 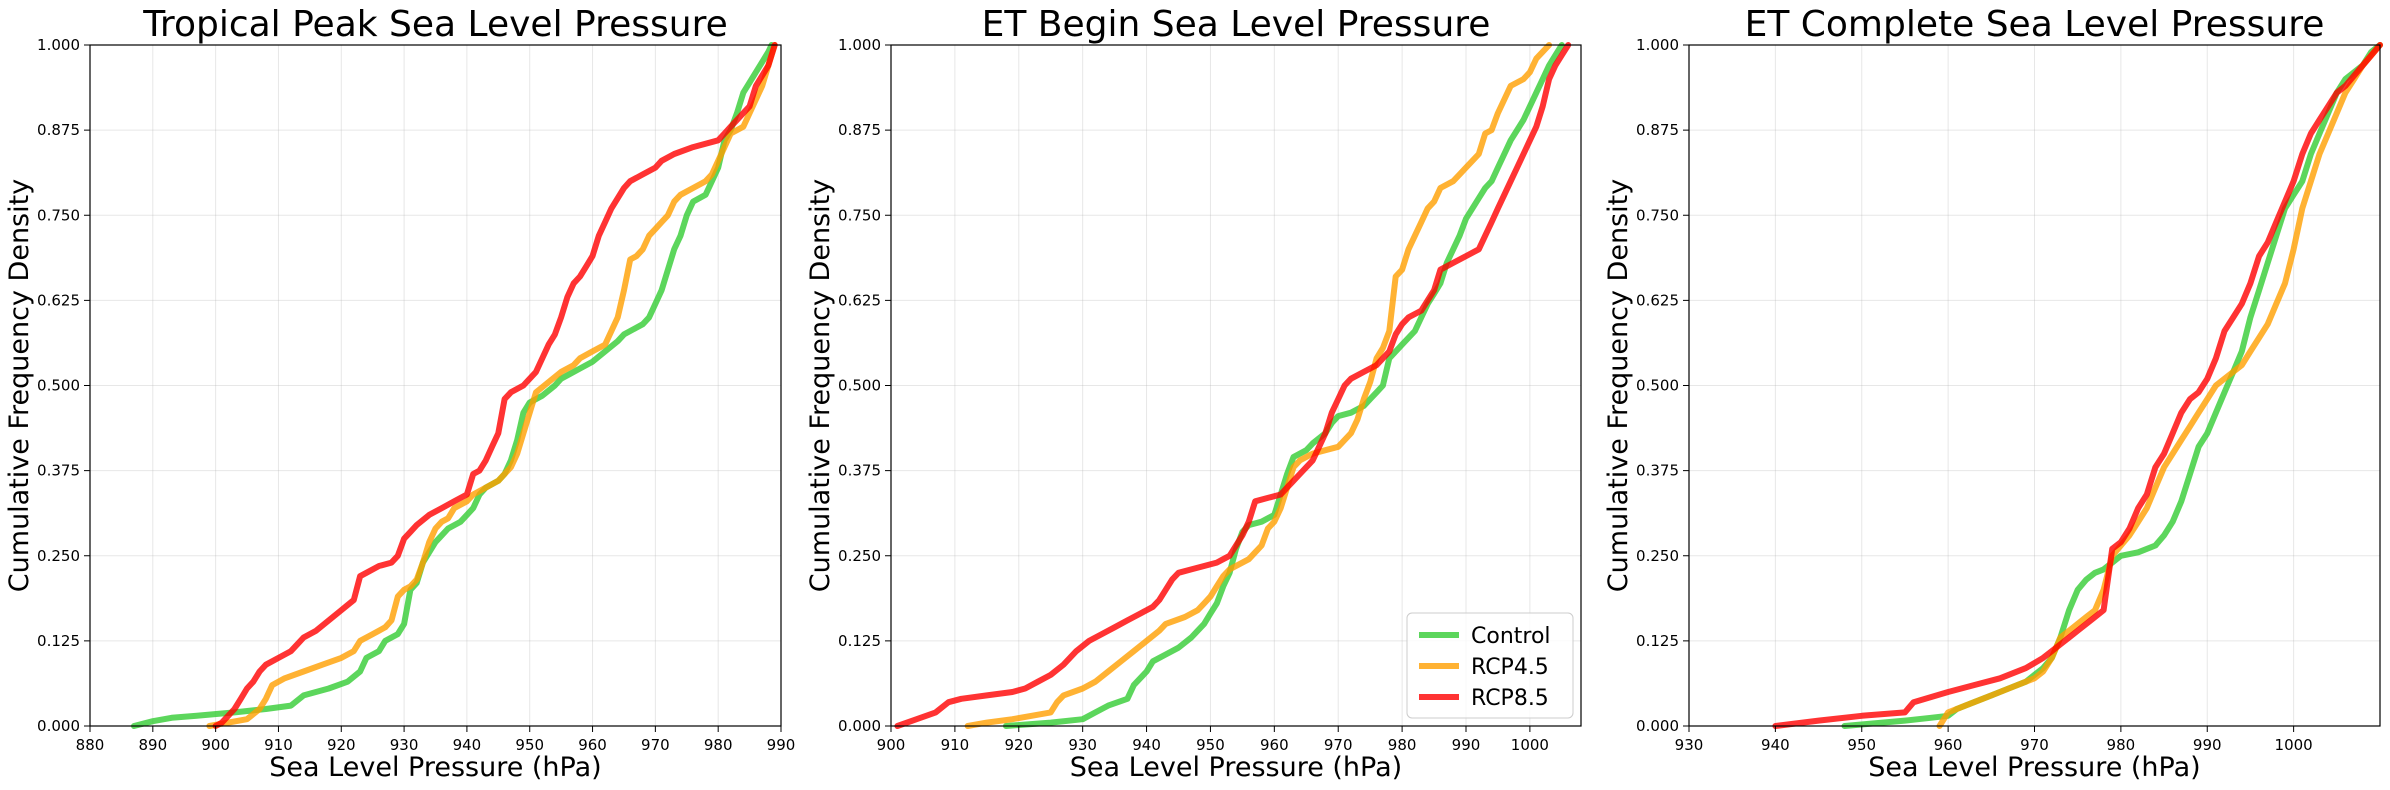 I want to click on chart-title: ET Complete Sea Level Pressure, so click(x=2035, y=24).